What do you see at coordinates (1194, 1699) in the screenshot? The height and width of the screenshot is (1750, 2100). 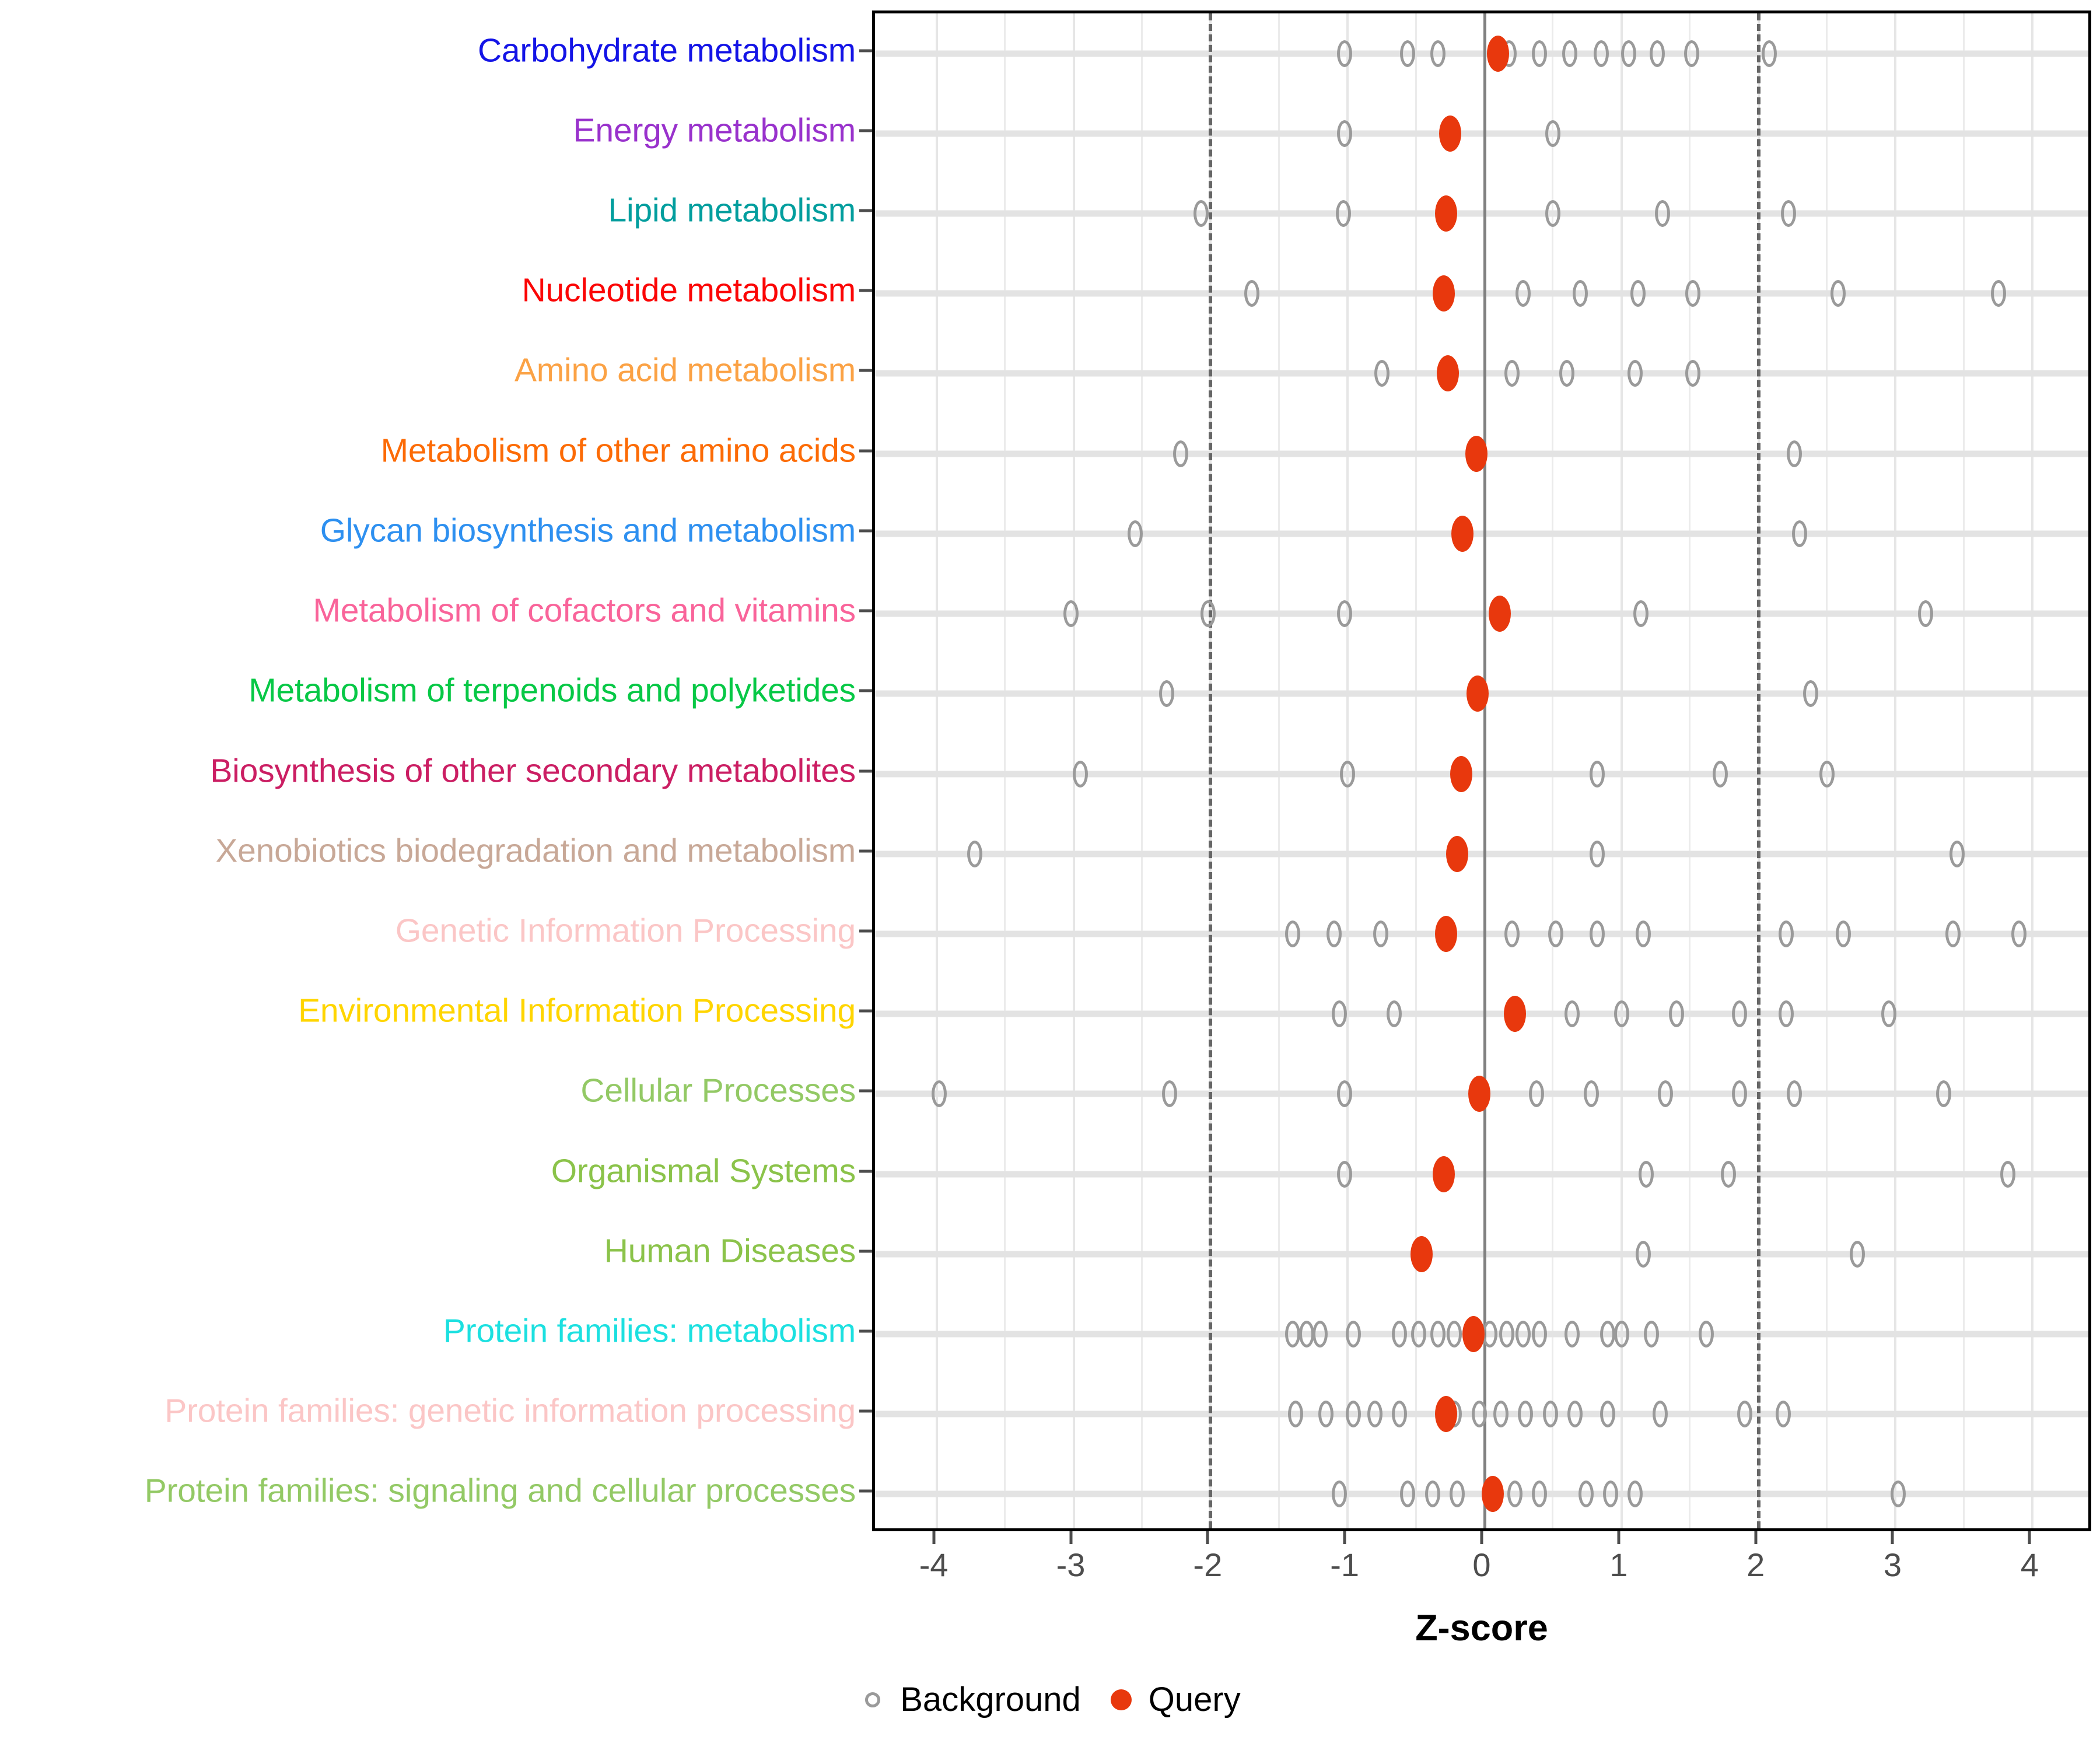 I see `legend-label-query: Query` at bounding box center [1194, 1699].